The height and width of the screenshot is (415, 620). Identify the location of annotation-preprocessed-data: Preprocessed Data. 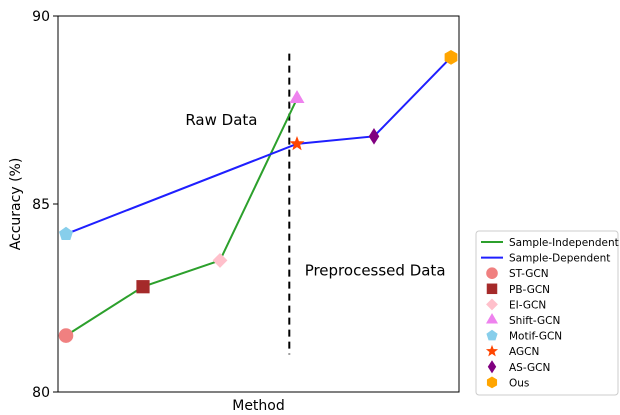
(375, 270).